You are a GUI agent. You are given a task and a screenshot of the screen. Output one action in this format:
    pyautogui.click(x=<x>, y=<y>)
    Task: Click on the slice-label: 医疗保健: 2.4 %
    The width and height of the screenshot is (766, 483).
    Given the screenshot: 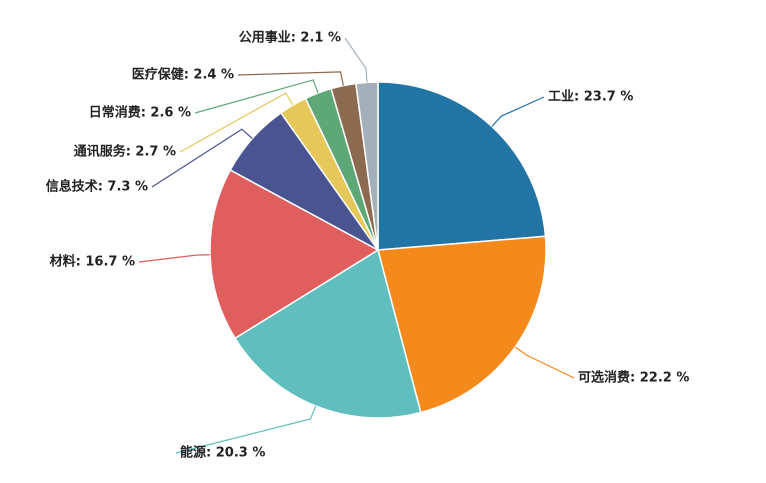 What is the action you would take?
    pyautogui.click(x=183, y=75)
    